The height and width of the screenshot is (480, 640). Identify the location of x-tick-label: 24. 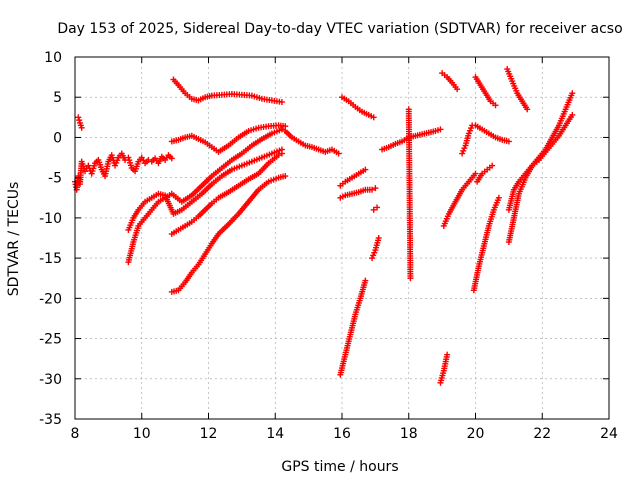
(609, 434).